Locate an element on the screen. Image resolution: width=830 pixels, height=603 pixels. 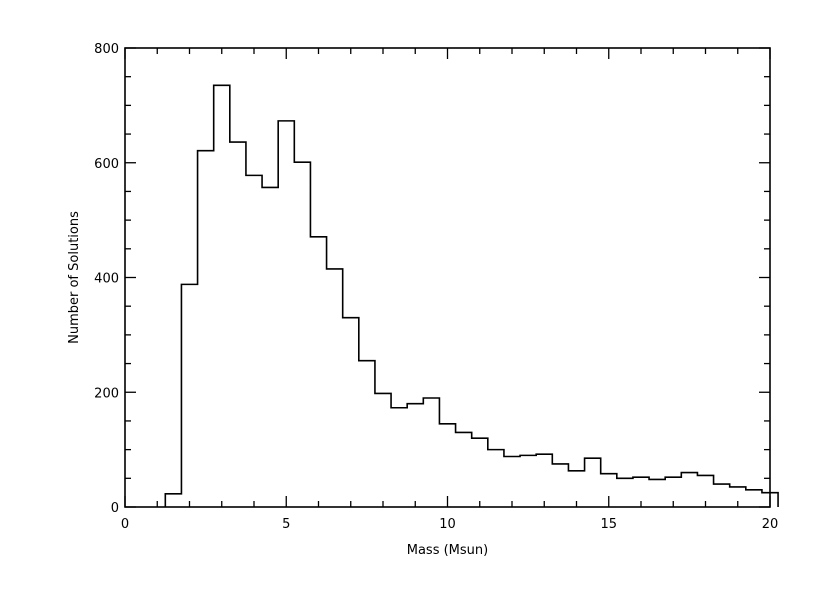
y-tick-label: 0 is located at coordinates (115, 508).